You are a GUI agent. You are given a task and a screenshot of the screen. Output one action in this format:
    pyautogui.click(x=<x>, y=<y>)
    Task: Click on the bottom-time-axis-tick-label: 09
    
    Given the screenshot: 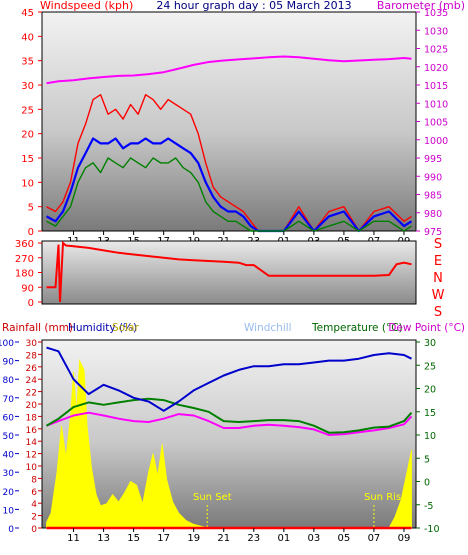 What is the action you would take?
    pyautogui.click(x=404, y=538)
    